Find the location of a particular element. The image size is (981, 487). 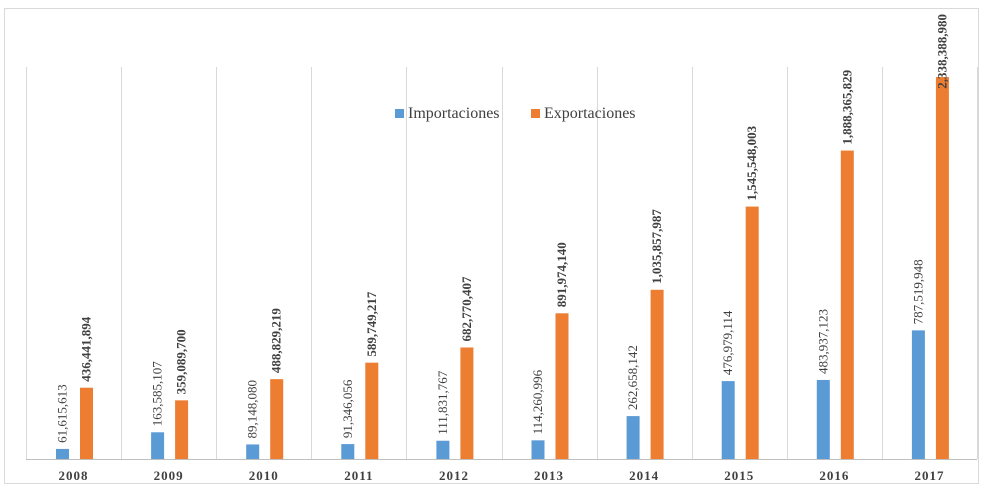

bar-importaciones-2008 is located at coordinates (62, 453).